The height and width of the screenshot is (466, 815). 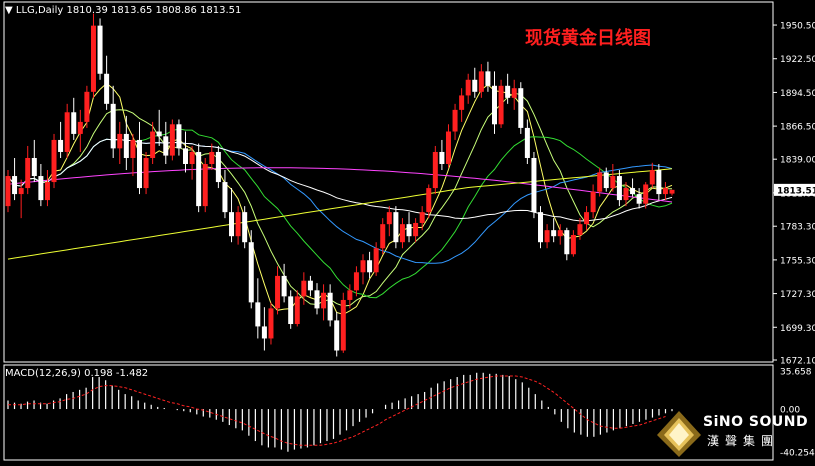 What do you see at coordinates (154, 10) in the screenshot?
I see `ohlc-values: 1810.39 1813.65 1808.86 1813.51` at bounding box center [154, 10].